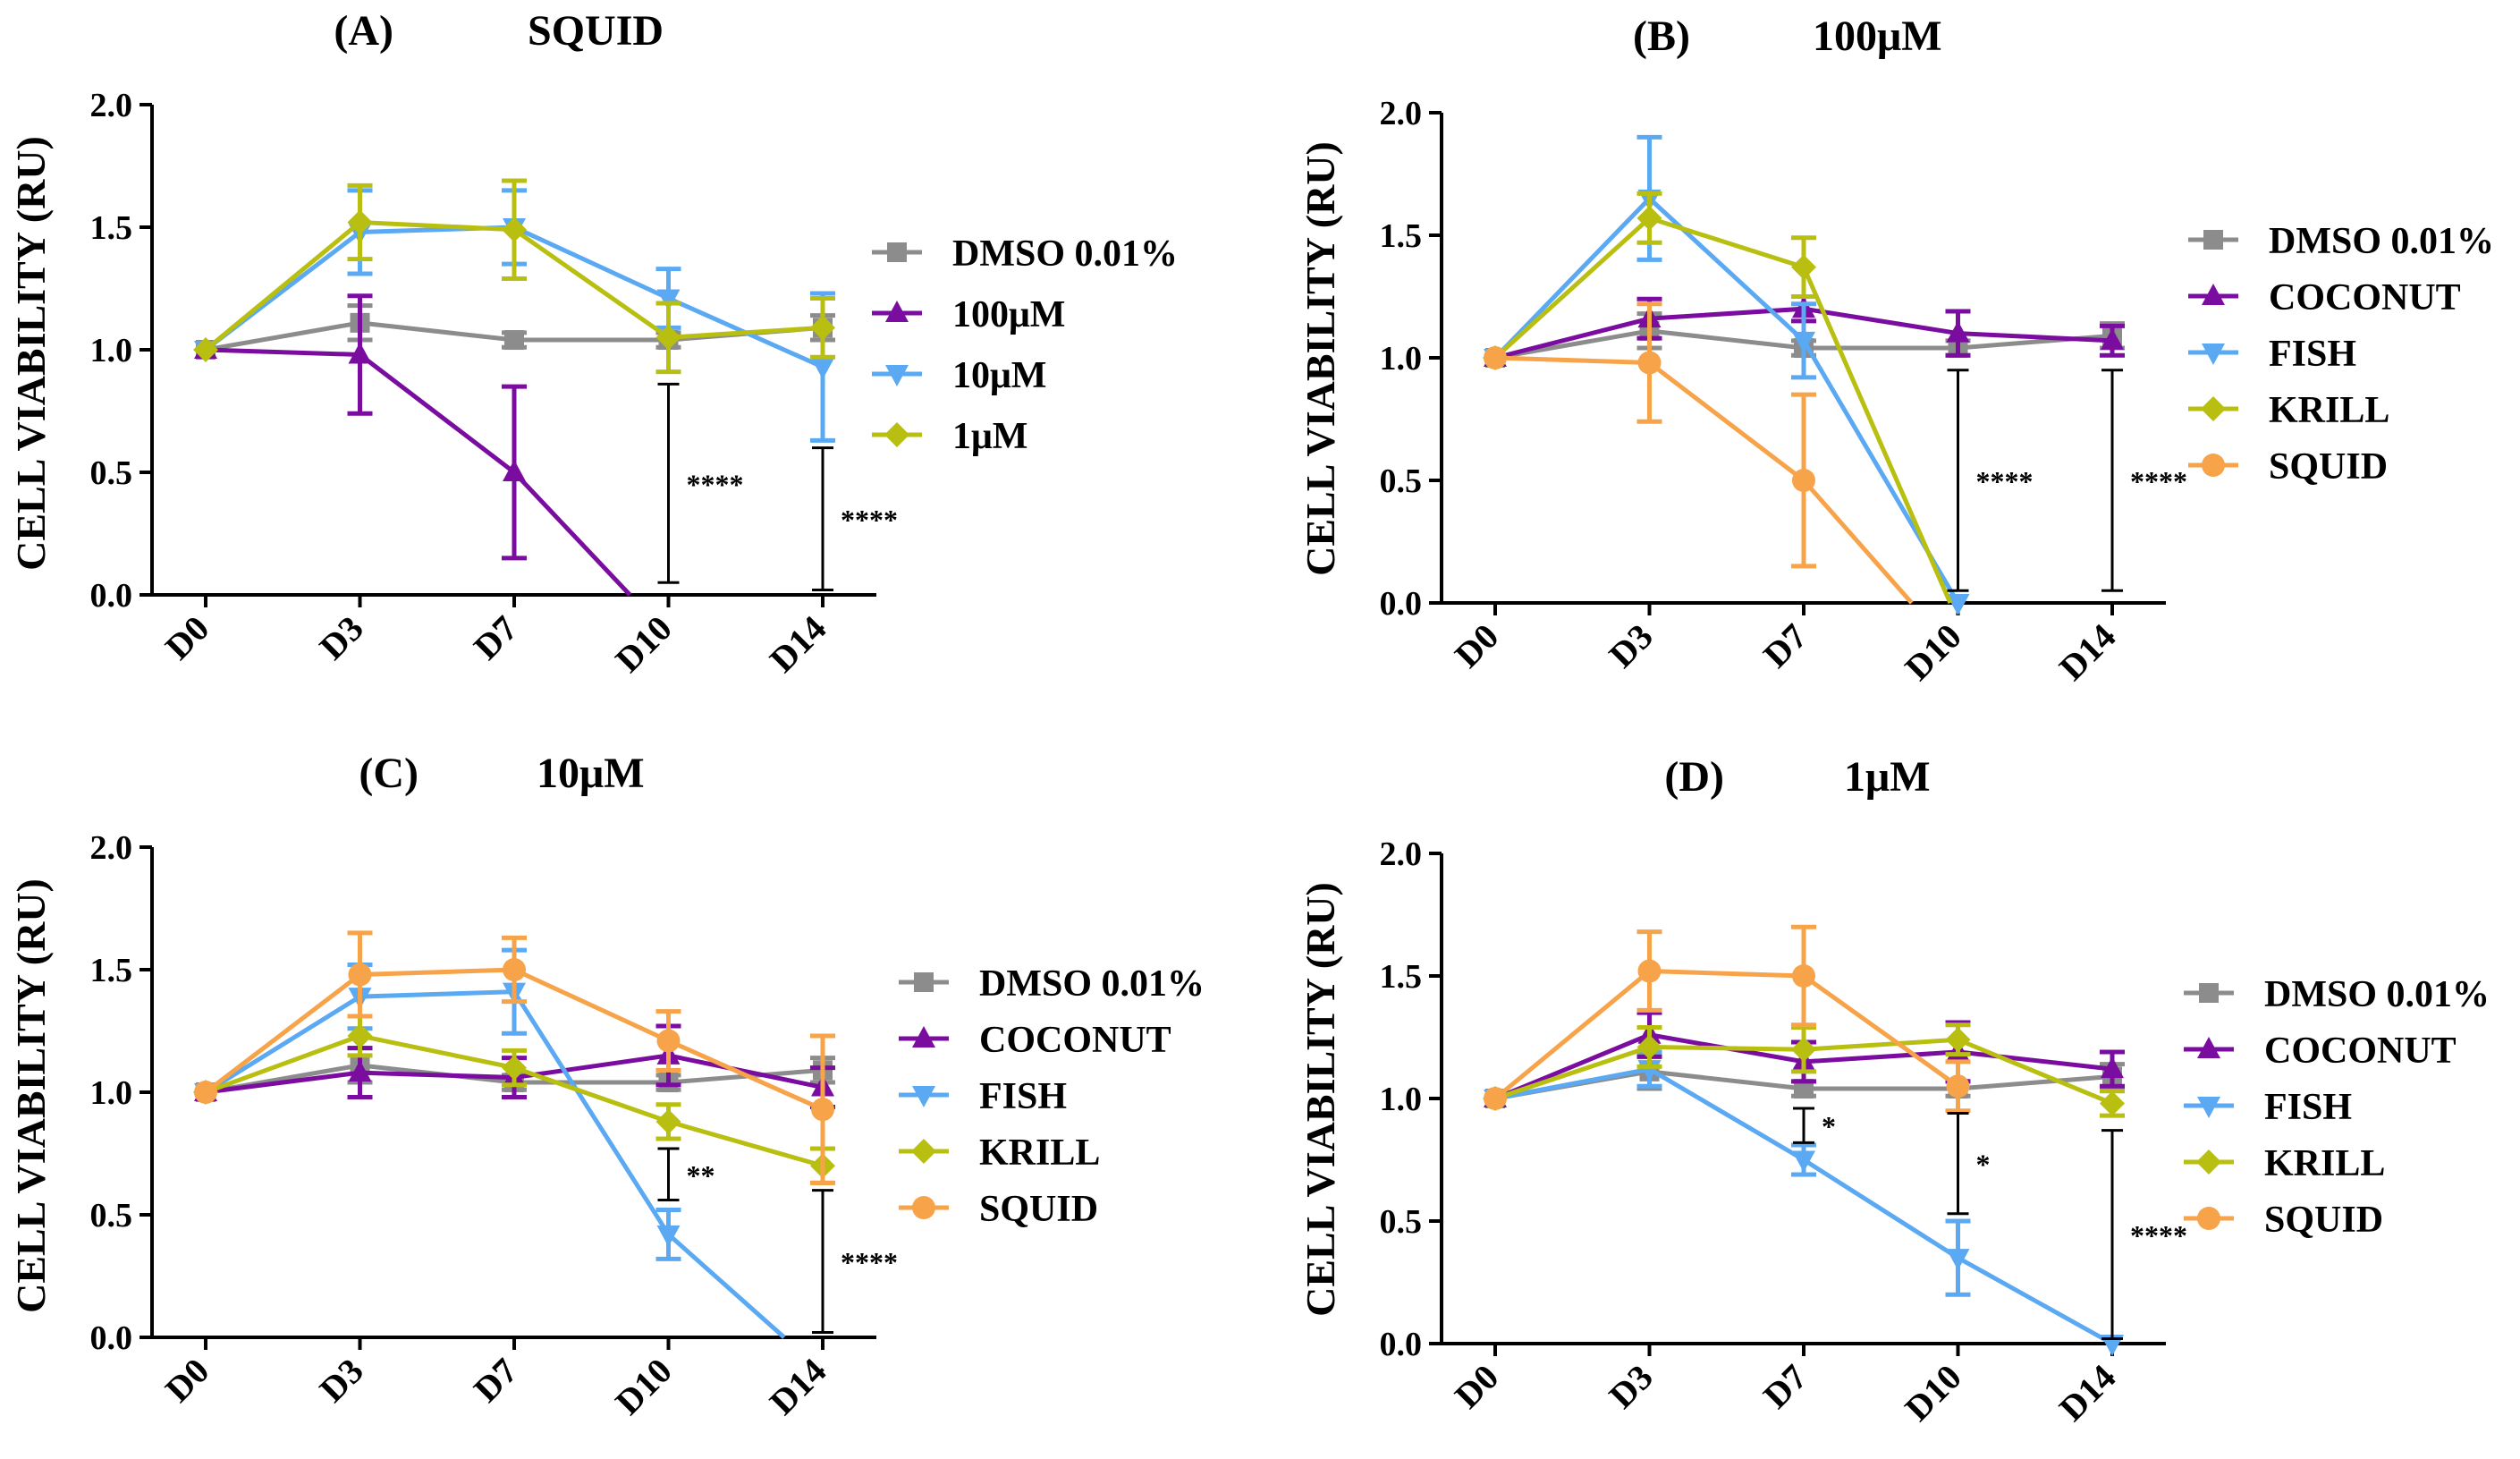  Describe the element at coordinates (340, 637) in the screenshot. I see `x-tick-label: D3` at that location.